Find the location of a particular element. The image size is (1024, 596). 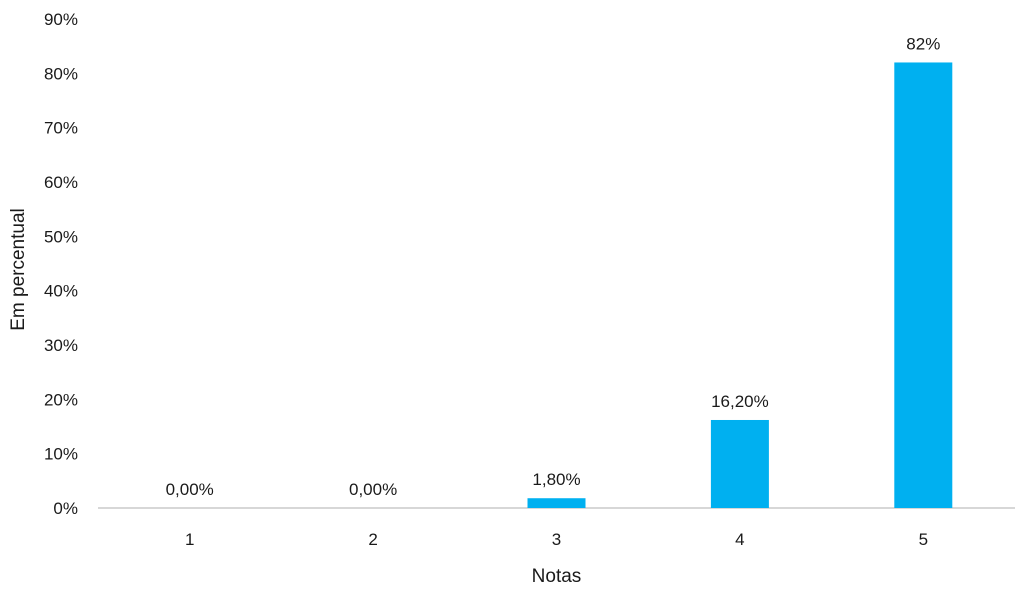

y-tick-label: 0% is located at coordinates (65, 508).